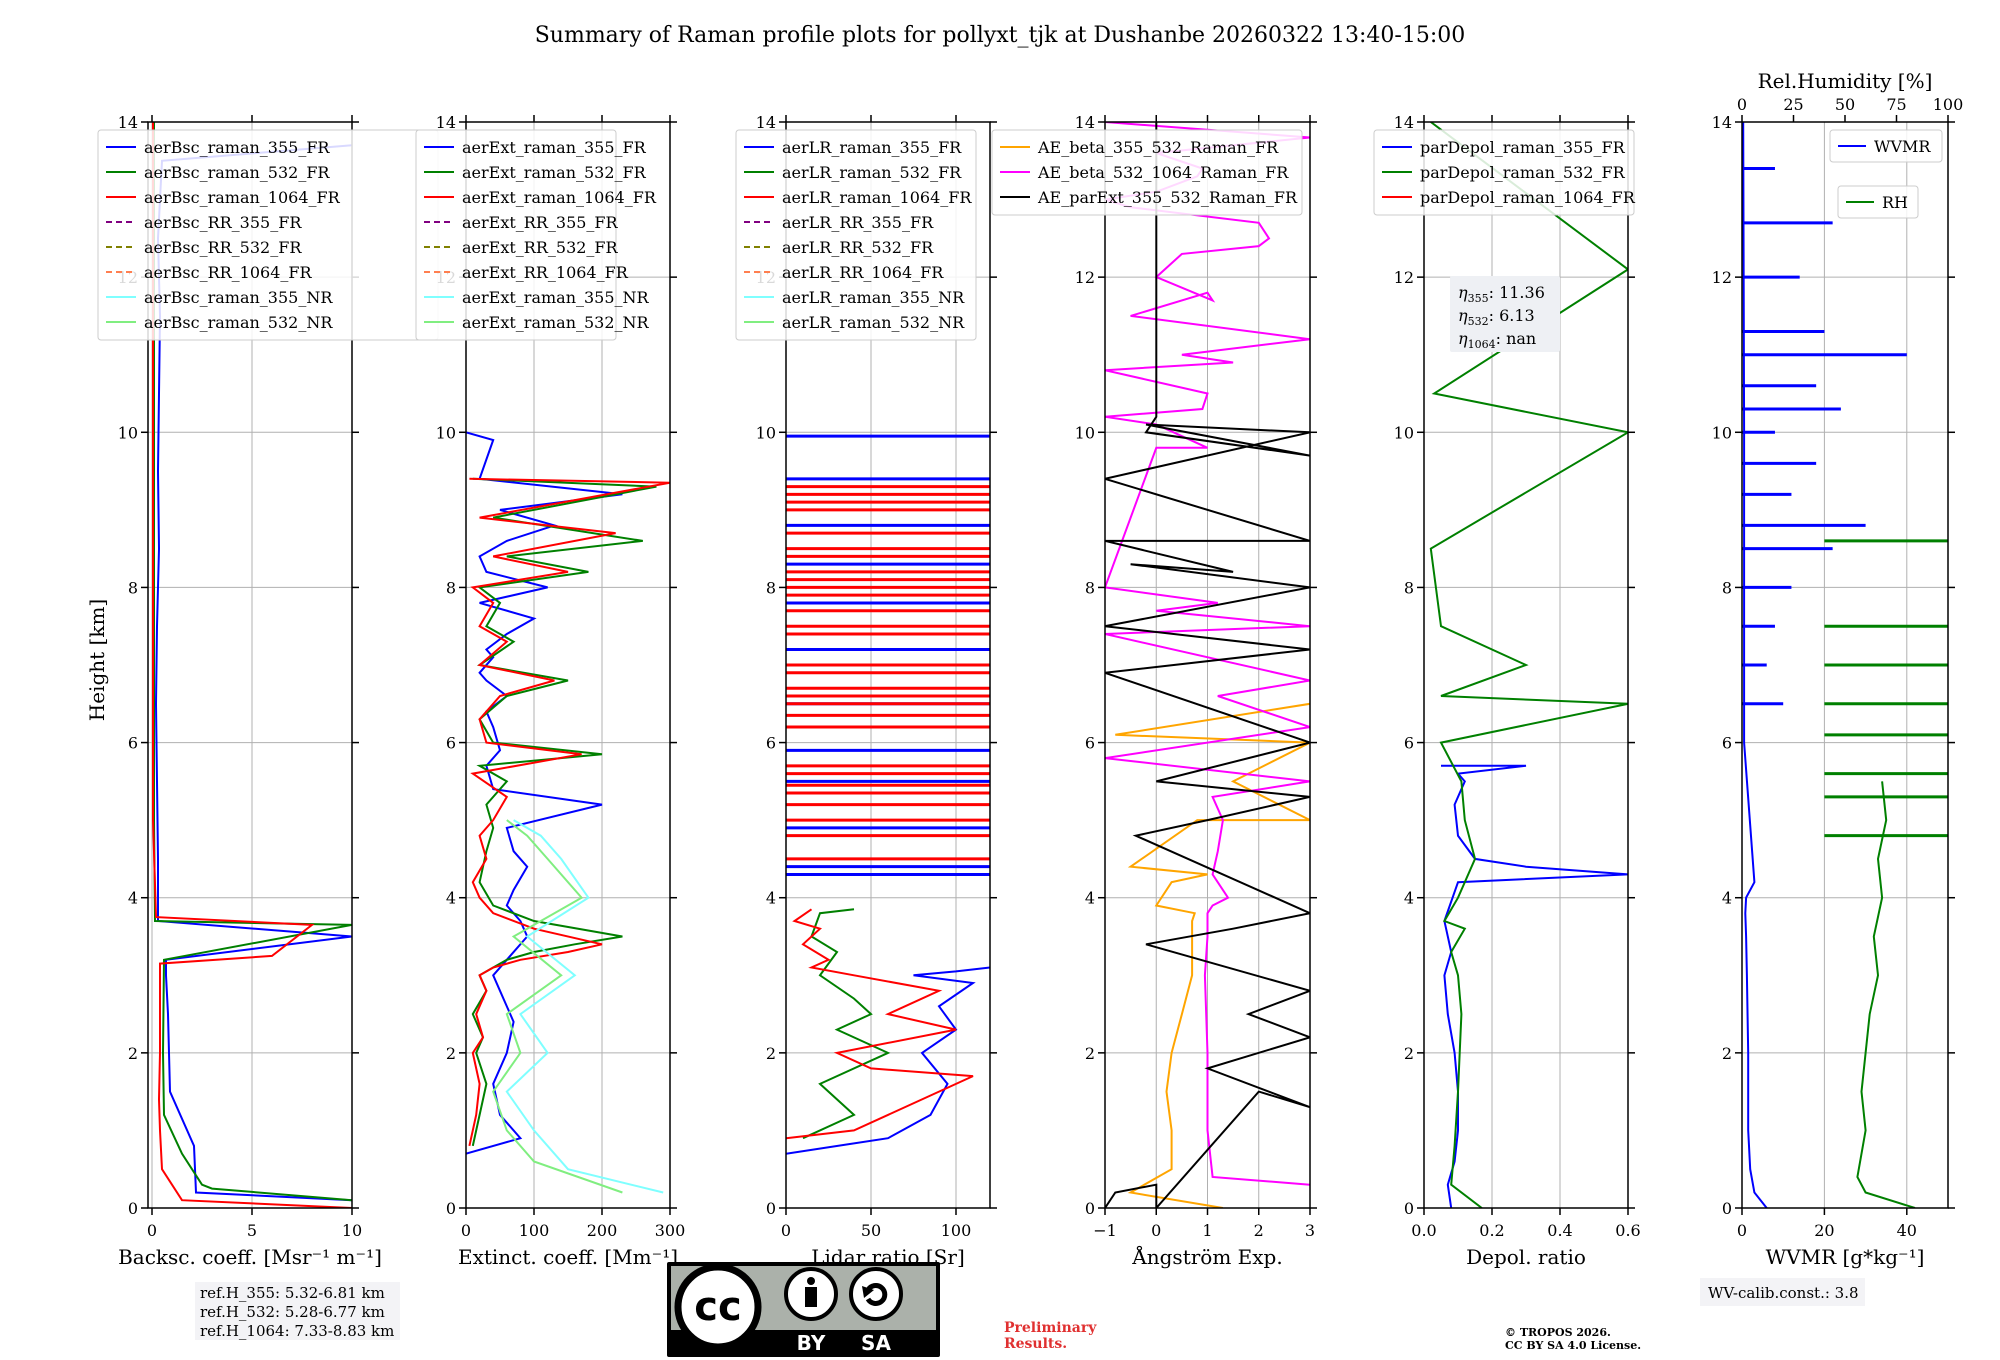  I want to click on legend-label: AE_parExt_355_532_Raman_FR, so click(1167, 197).